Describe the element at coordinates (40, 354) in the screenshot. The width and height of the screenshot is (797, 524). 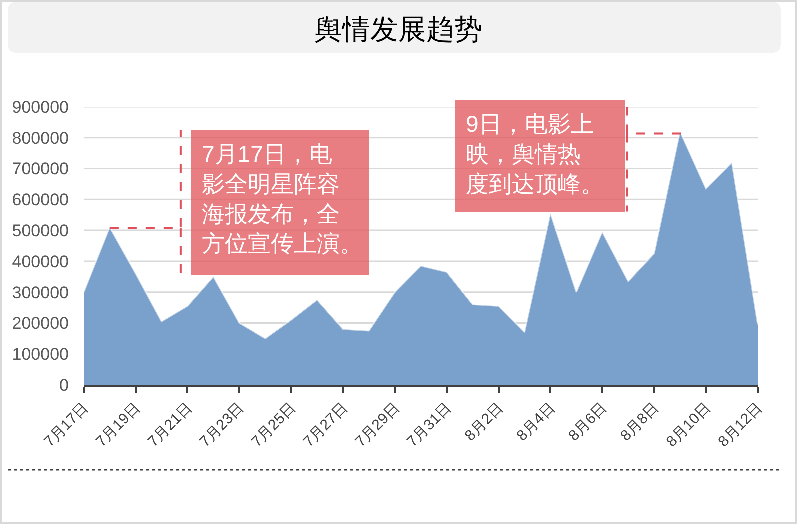
I see `y-tick-label: 100000` at that location.